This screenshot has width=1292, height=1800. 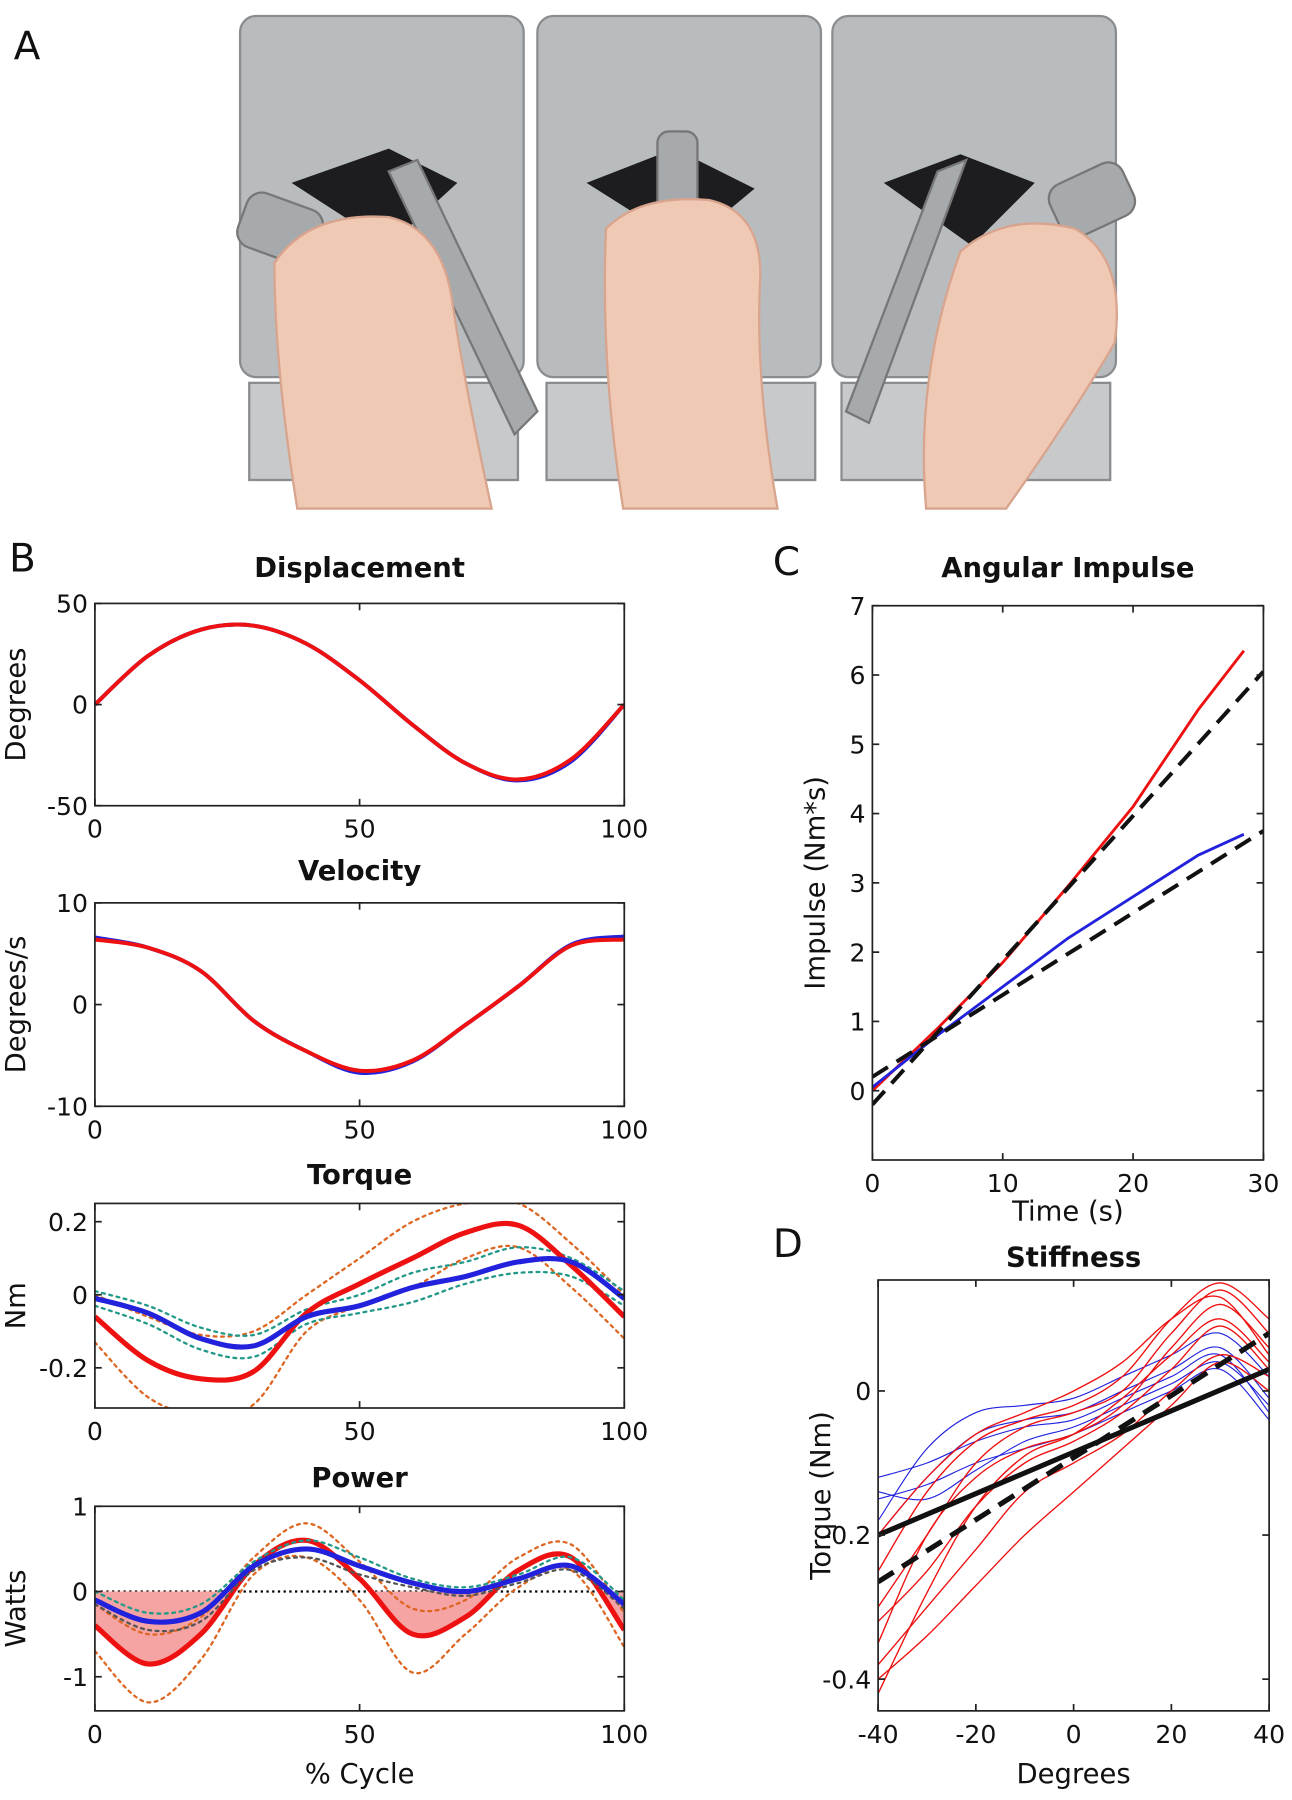 What do you see at coordinates (359, 1478) in the screenshot?
I see `chart-title: Power` at bounding box center [359, 1478].